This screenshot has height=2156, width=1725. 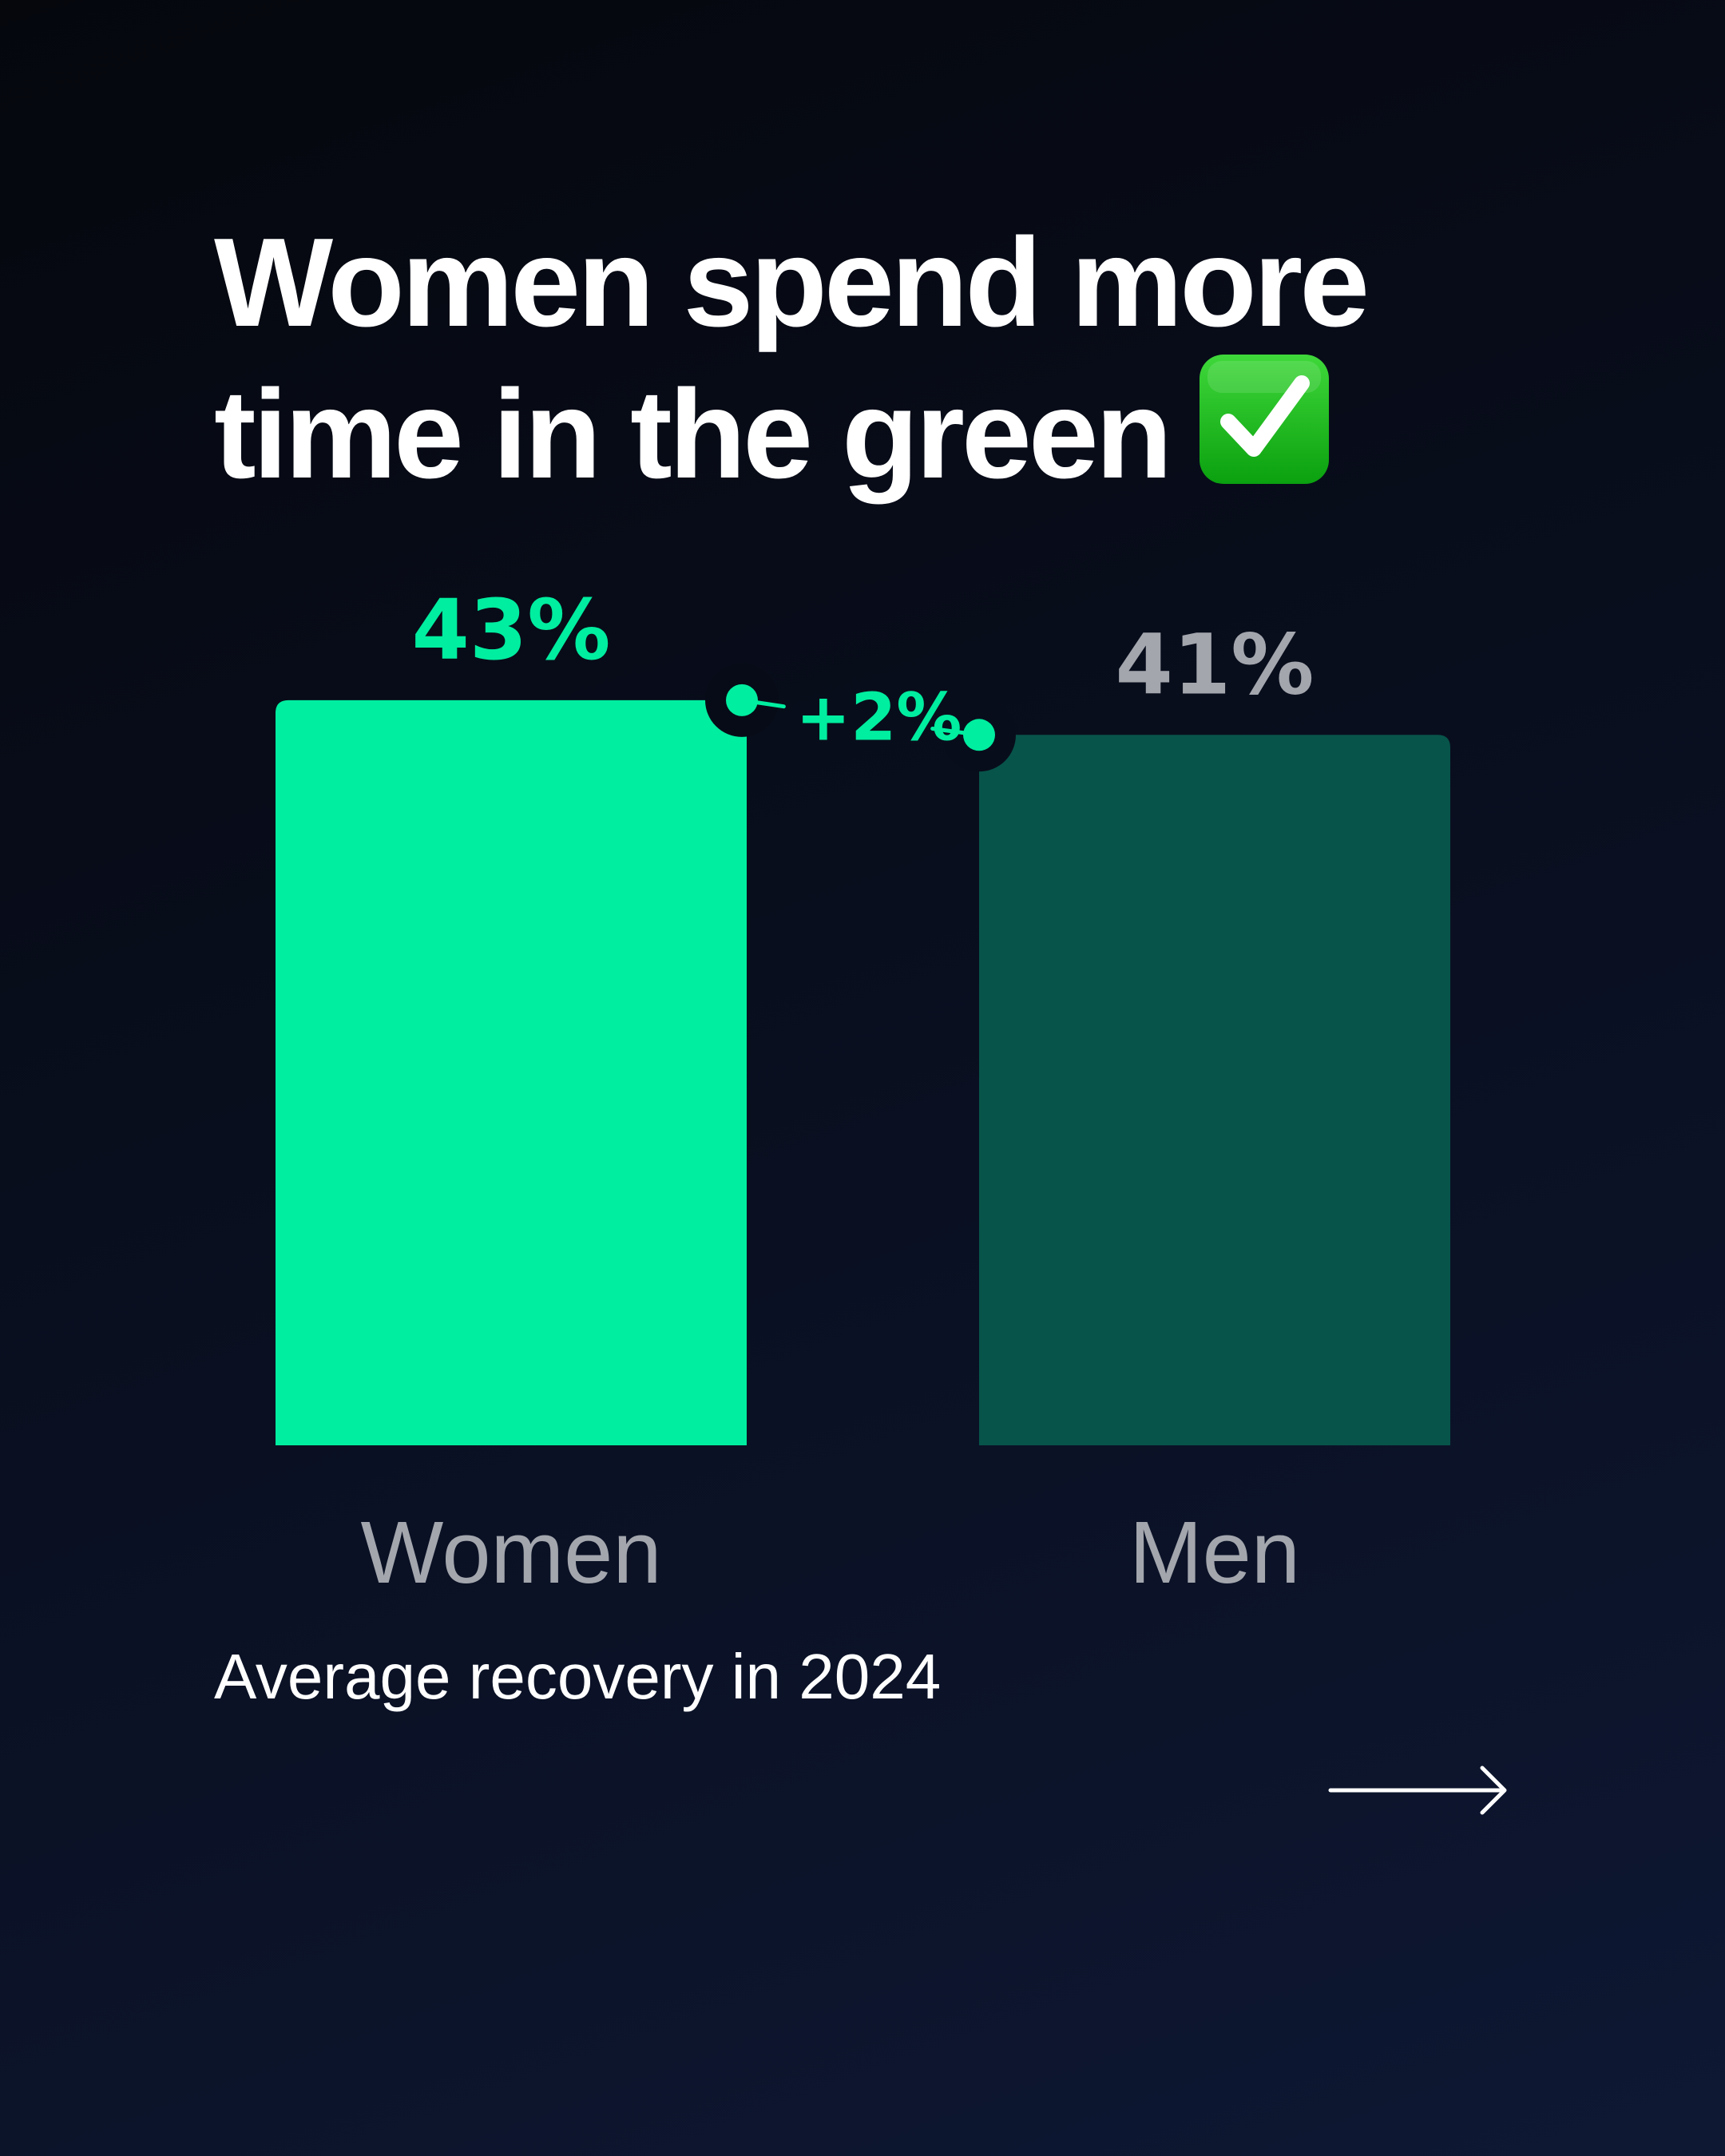 I want to click on chart-caption: Average recovery in 2024, so click(x=578, y=1676).